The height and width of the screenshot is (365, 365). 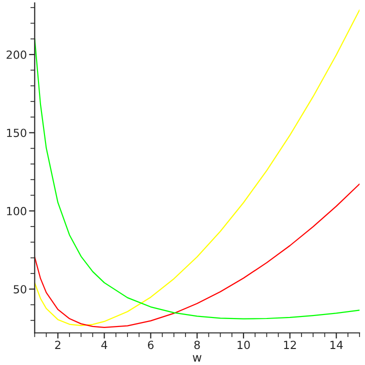 What do you see at coordinates (151, 345) in the screenshot?
I see `x-tick-label: 6` at bounding box center [151, 345].